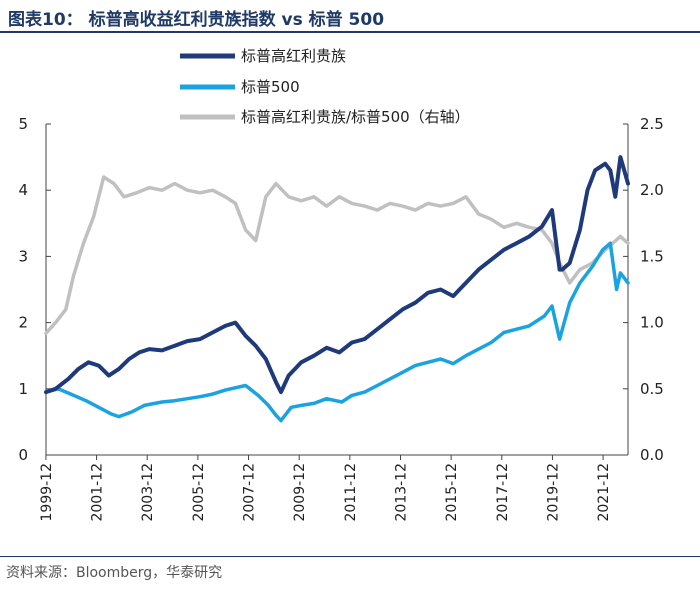  Describe the element at coordinates (652, 389) in the screenshot. I see `y-tick-label-right: 0.5` at that location.